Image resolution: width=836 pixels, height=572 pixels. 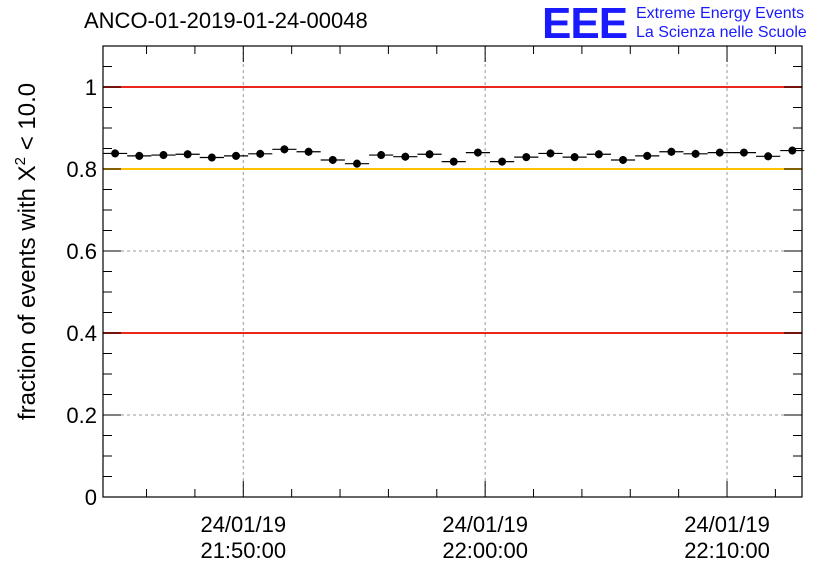 I want to click on y-tick-label: 0.6, so click(x=81, y=251).